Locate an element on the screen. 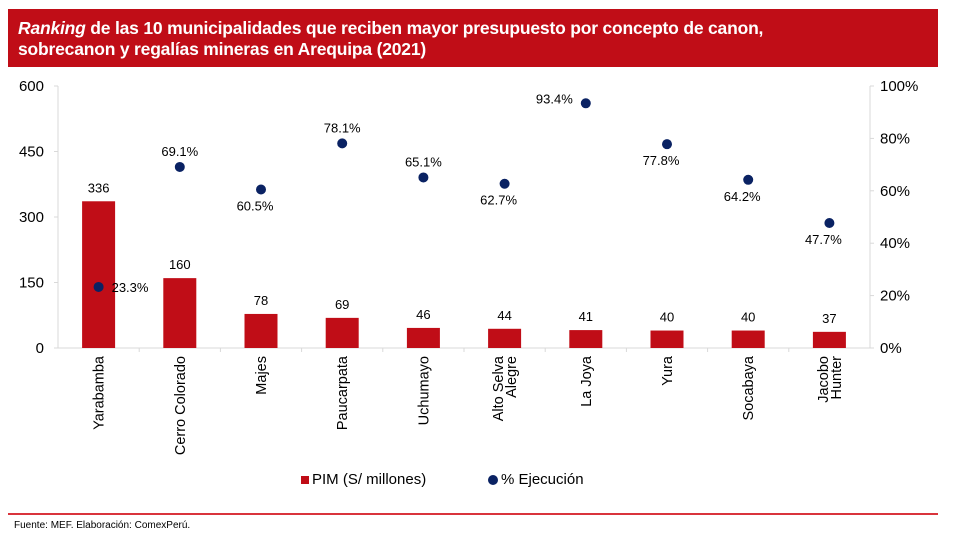  x-category-label-line: Jacobo is located at coordinates (824, 379).